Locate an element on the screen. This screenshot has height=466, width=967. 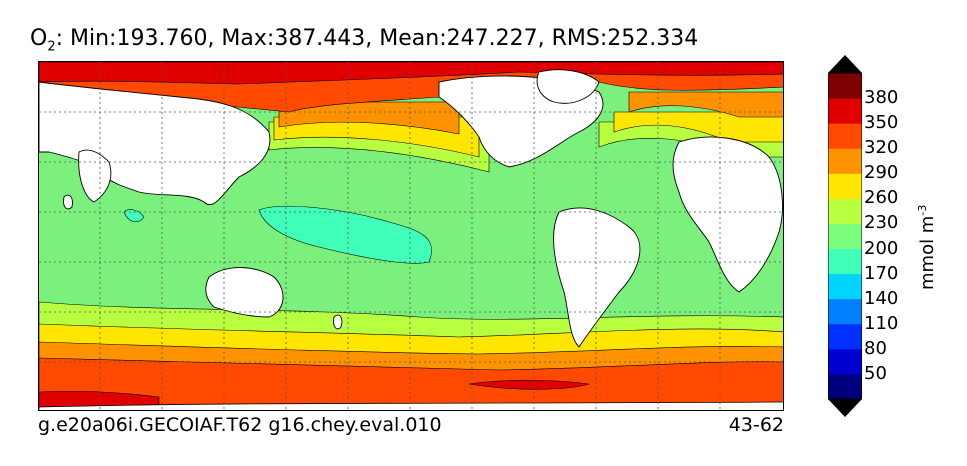
colorbar-tick-label: 50 is located at coordinates (875, 373).